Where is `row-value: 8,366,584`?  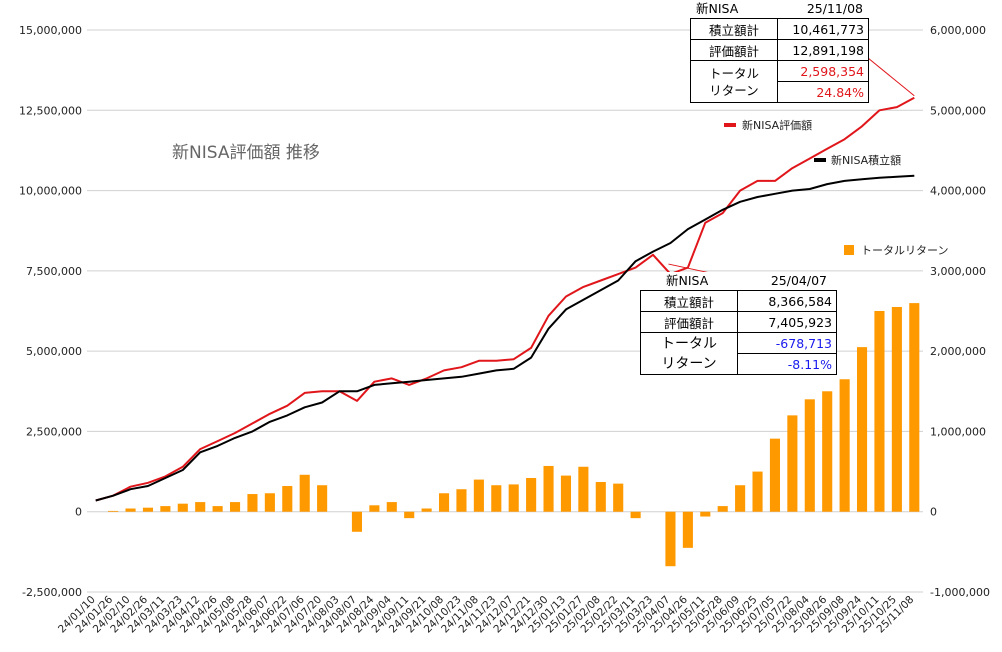
row-value: 8,366,584 is located at coordinates (787, 301).